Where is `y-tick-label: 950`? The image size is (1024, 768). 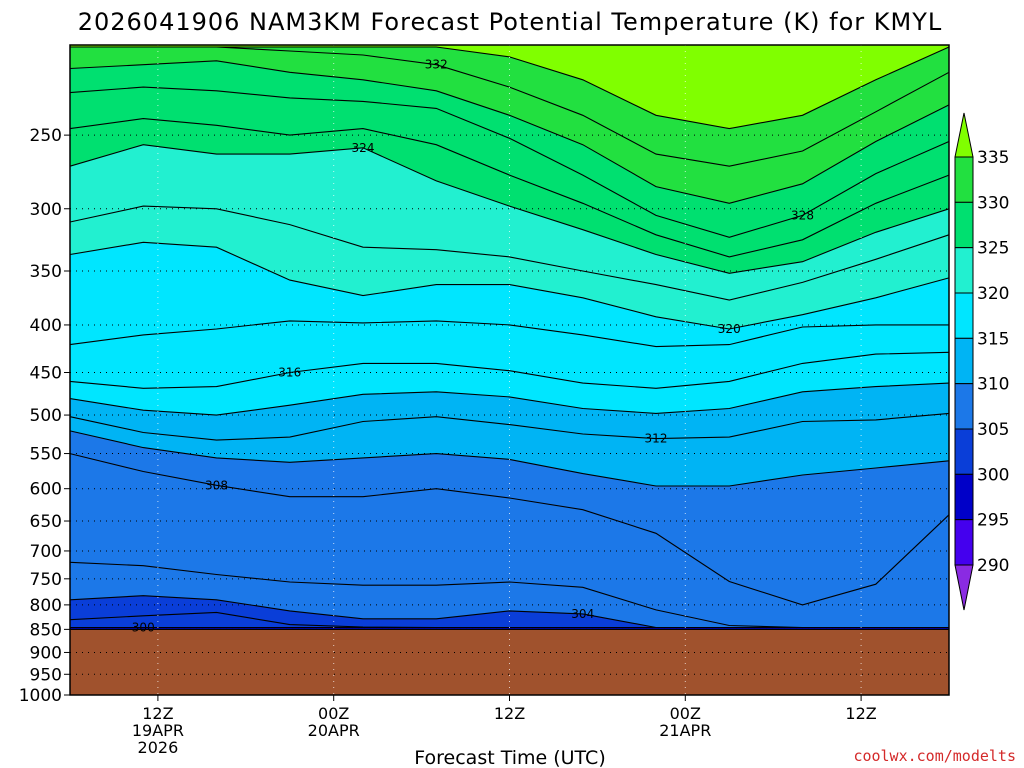
y-tick-label: 950 is located at coordinates (46, 675).